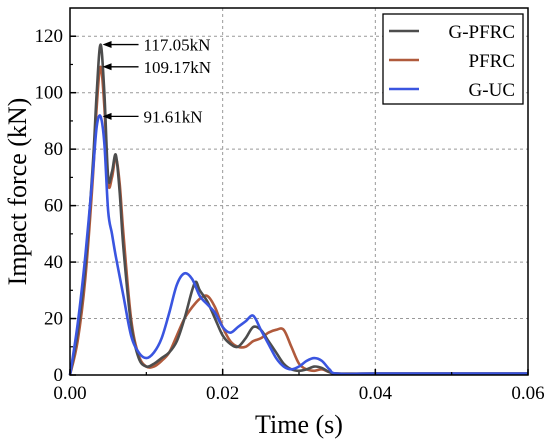 The height and width of the screenshot is (443, 550). What do you see at coordinates (53, 149) in the screenshot?
I see `y-tick-label: 80` at bounding box center [53, 149].